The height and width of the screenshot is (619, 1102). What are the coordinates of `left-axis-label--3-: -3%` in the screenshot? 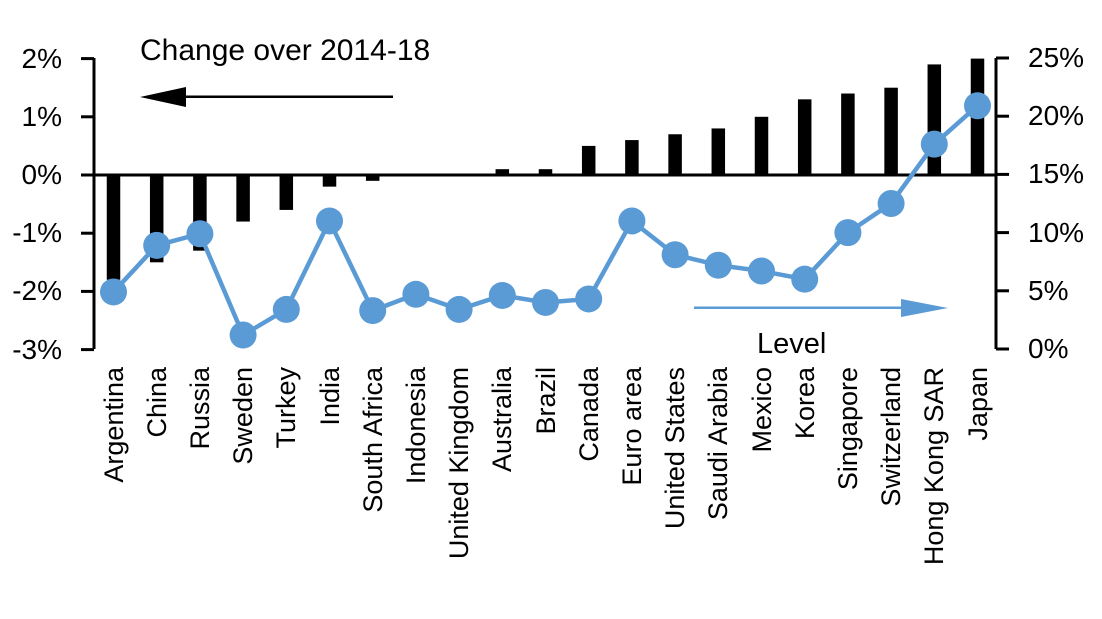 It's located at (37, 349).